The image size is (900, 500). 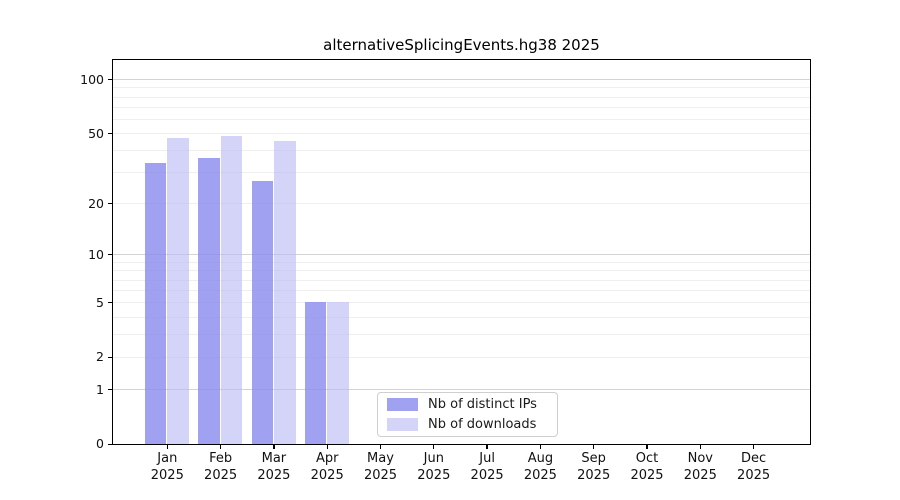 I want to click on chart-title: alternativeSplicingEvents.hg38 2025, so click(x=461, y=45).